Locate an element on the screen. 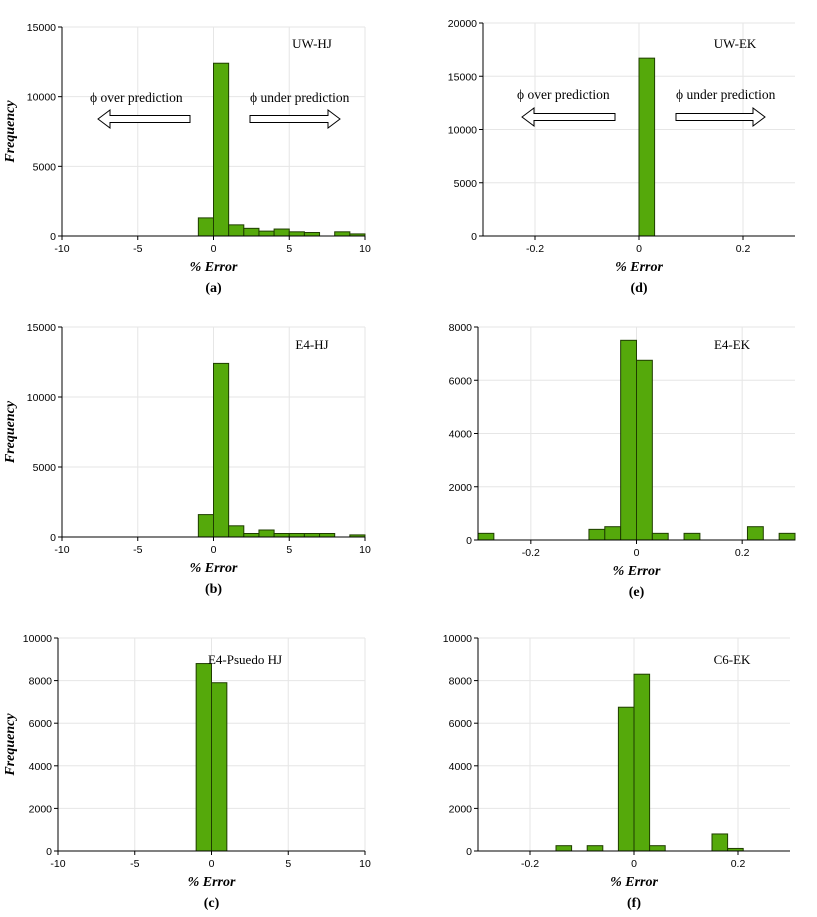  left-arrow-icon is located at coordinates (144, 119).